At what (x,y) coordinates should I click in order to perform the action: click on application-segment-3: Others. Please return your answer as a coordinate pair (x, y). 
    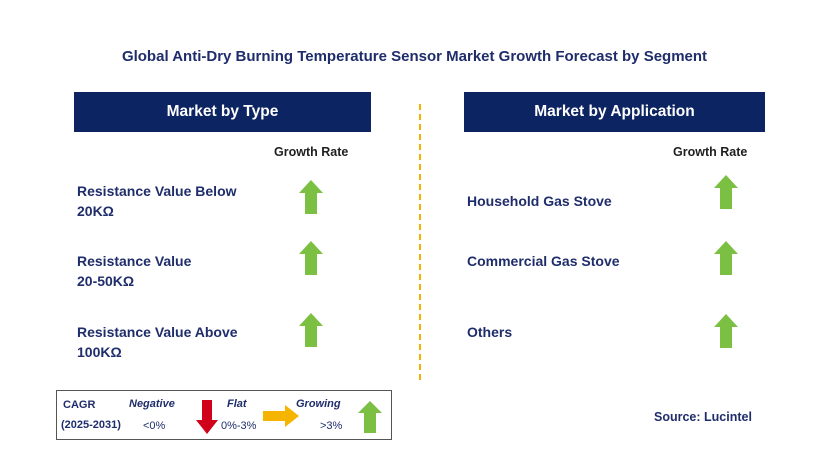
    Looking at the image, I should click on (490, 332).